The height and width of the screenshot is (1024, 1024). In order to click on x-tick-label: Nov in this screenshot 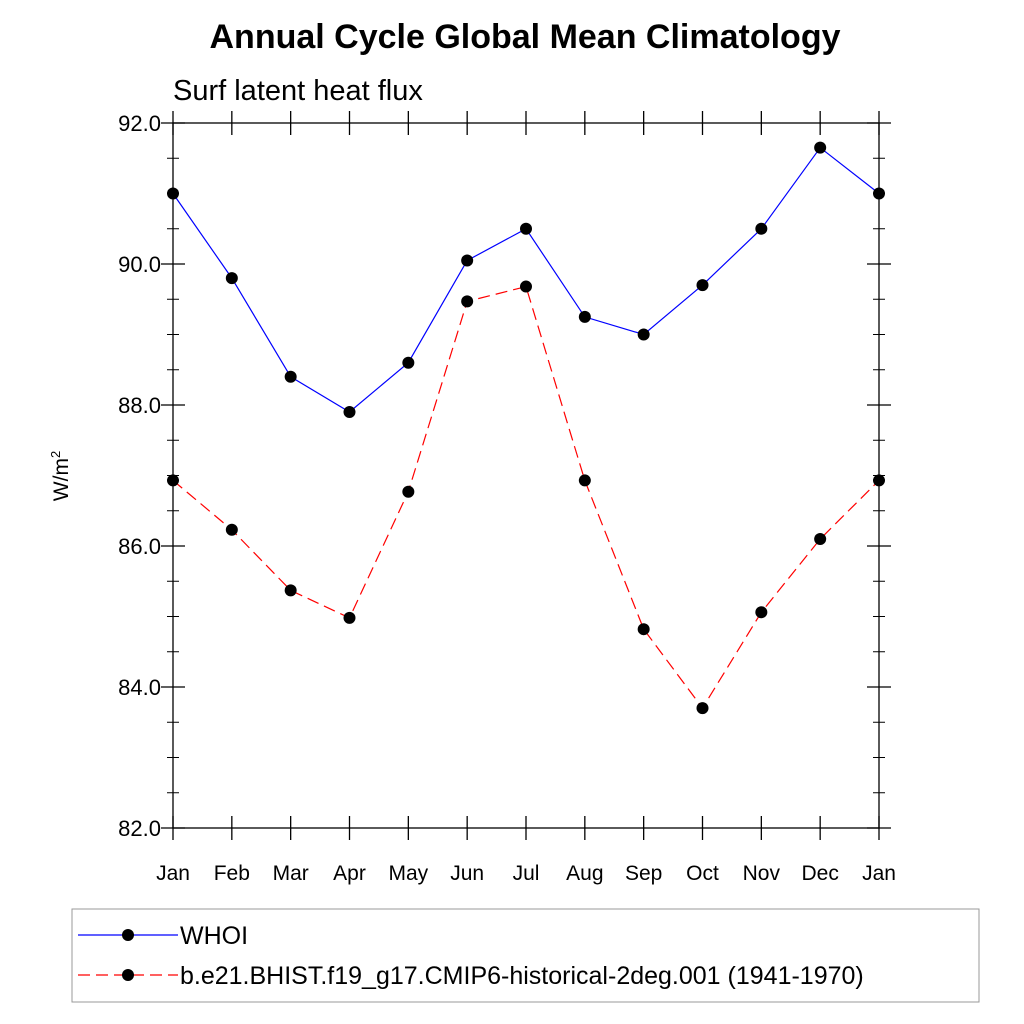, I will do `click(762, 873)`.